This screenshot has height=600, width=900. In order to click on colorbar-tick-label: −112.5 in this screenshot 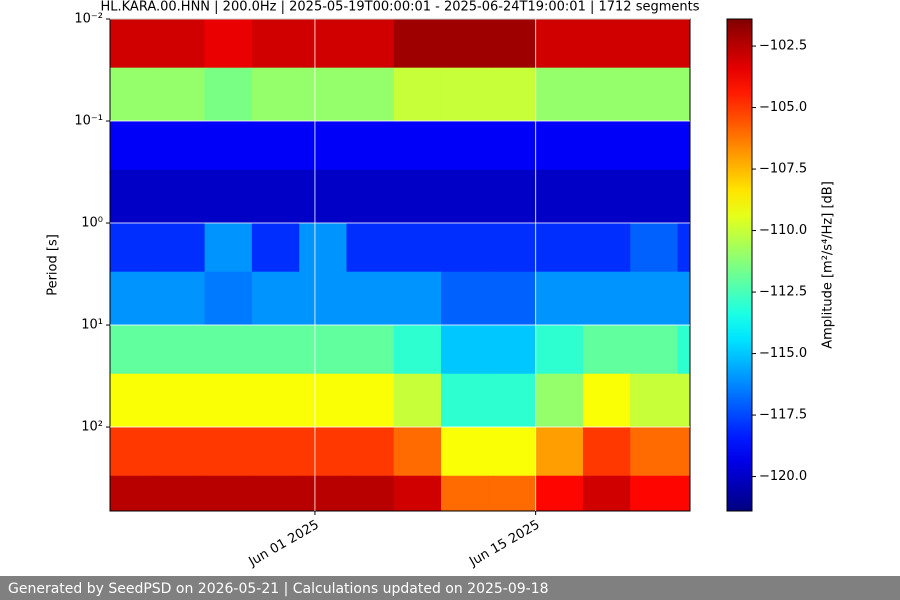, I will do `click(783, 292)`.